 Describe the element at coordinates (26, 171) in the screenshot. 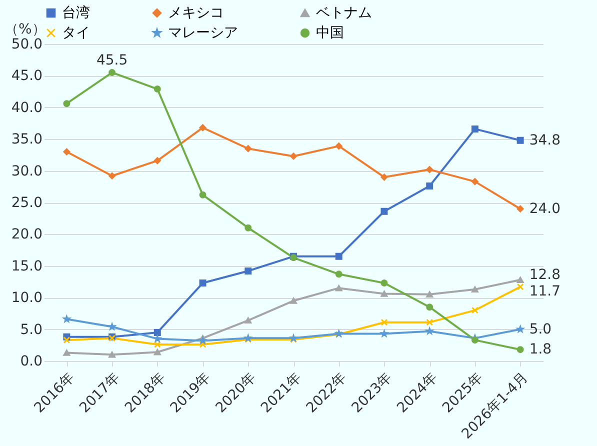

I see `y-tick-label: 30.0` at that location.